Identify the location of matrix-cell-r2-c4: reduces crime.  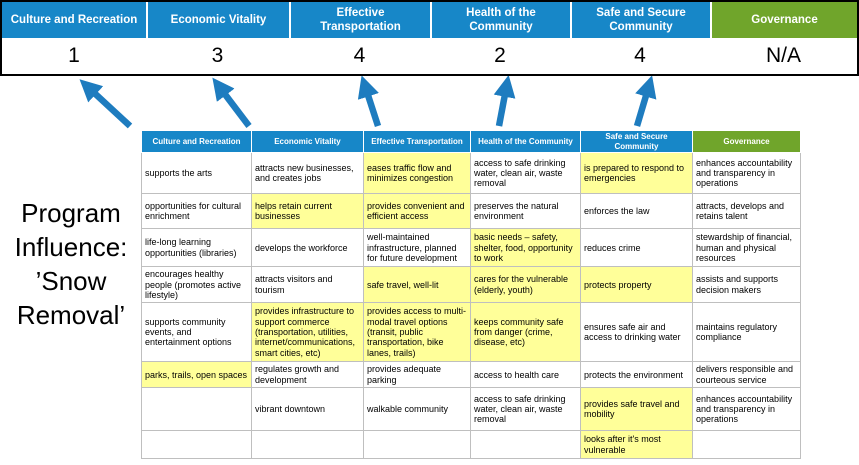
(636, 248).